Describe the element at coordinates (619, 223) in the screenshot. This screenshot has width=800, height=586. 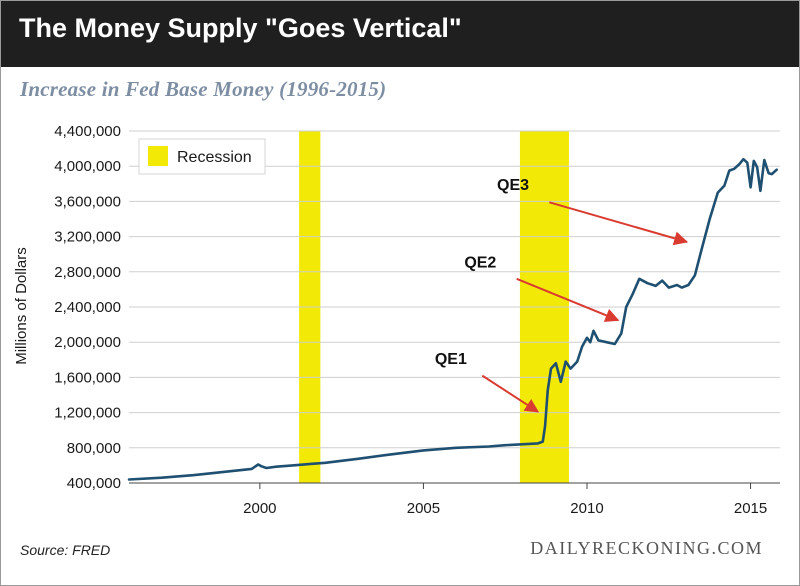
I see `qe3-arrow` at that location.